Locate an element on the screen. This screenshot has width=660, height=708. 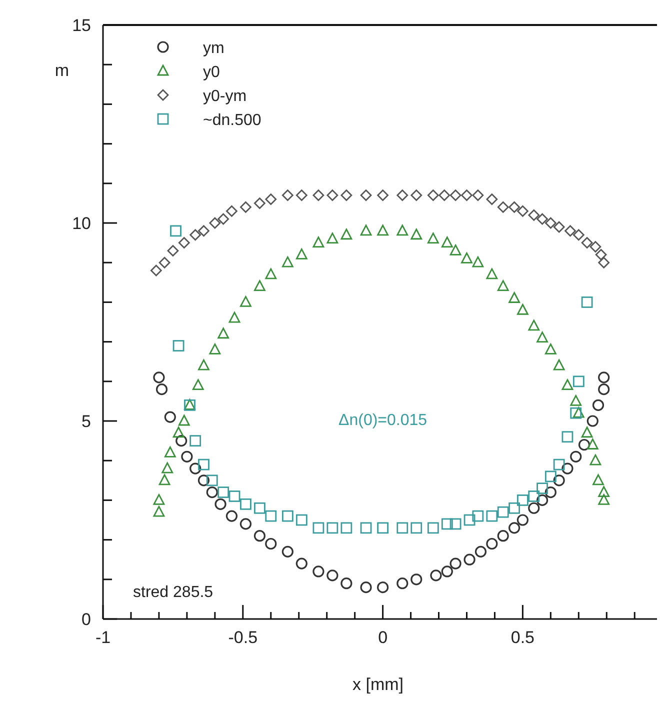
y-tick-label: 10 is located at coordinates (81, 223).